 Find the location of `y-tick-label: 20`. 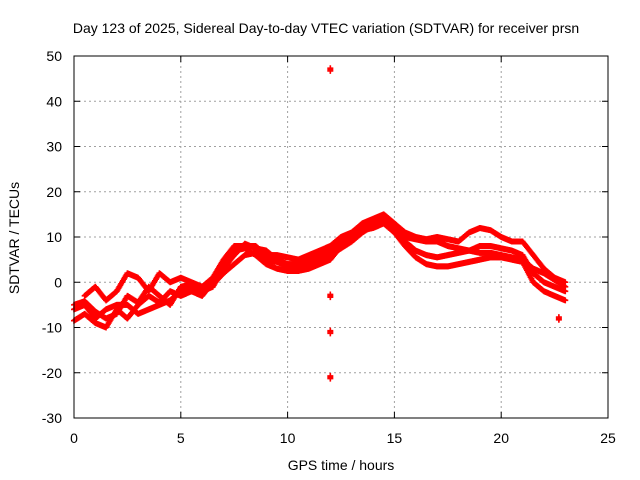

y-tick-label: 20 is located at coordinates (54, 192).